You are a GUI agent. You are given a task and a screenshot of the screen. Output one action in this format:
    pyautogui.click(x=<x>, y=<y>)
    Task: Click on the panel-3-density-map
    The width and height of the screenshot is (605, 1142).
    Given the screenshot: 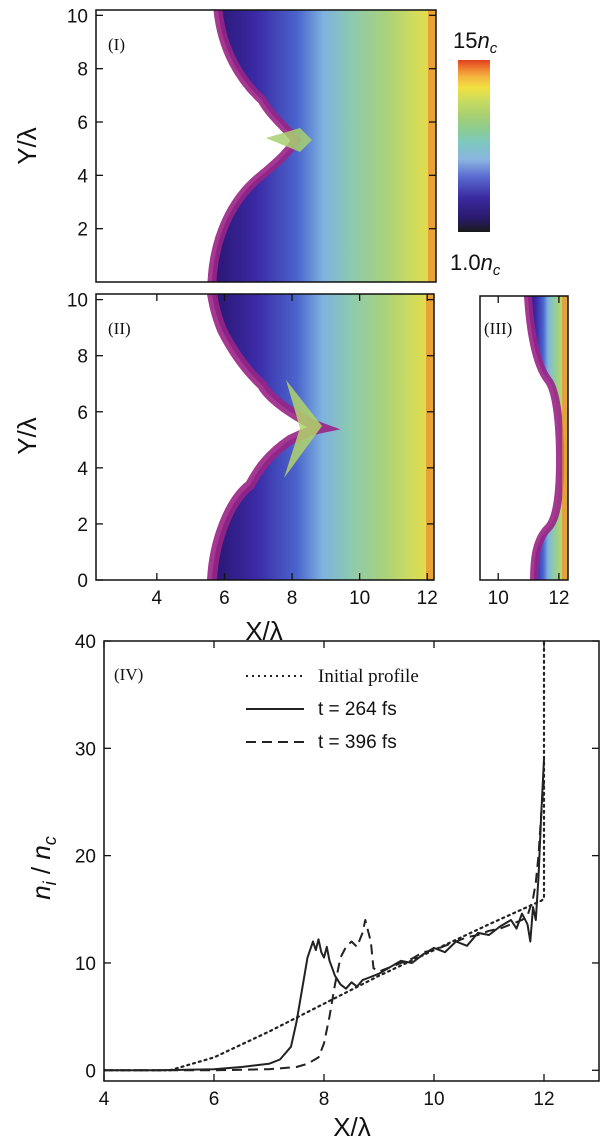 What is the action you would take?
    pyautogui.click(x=546, y=438)
    